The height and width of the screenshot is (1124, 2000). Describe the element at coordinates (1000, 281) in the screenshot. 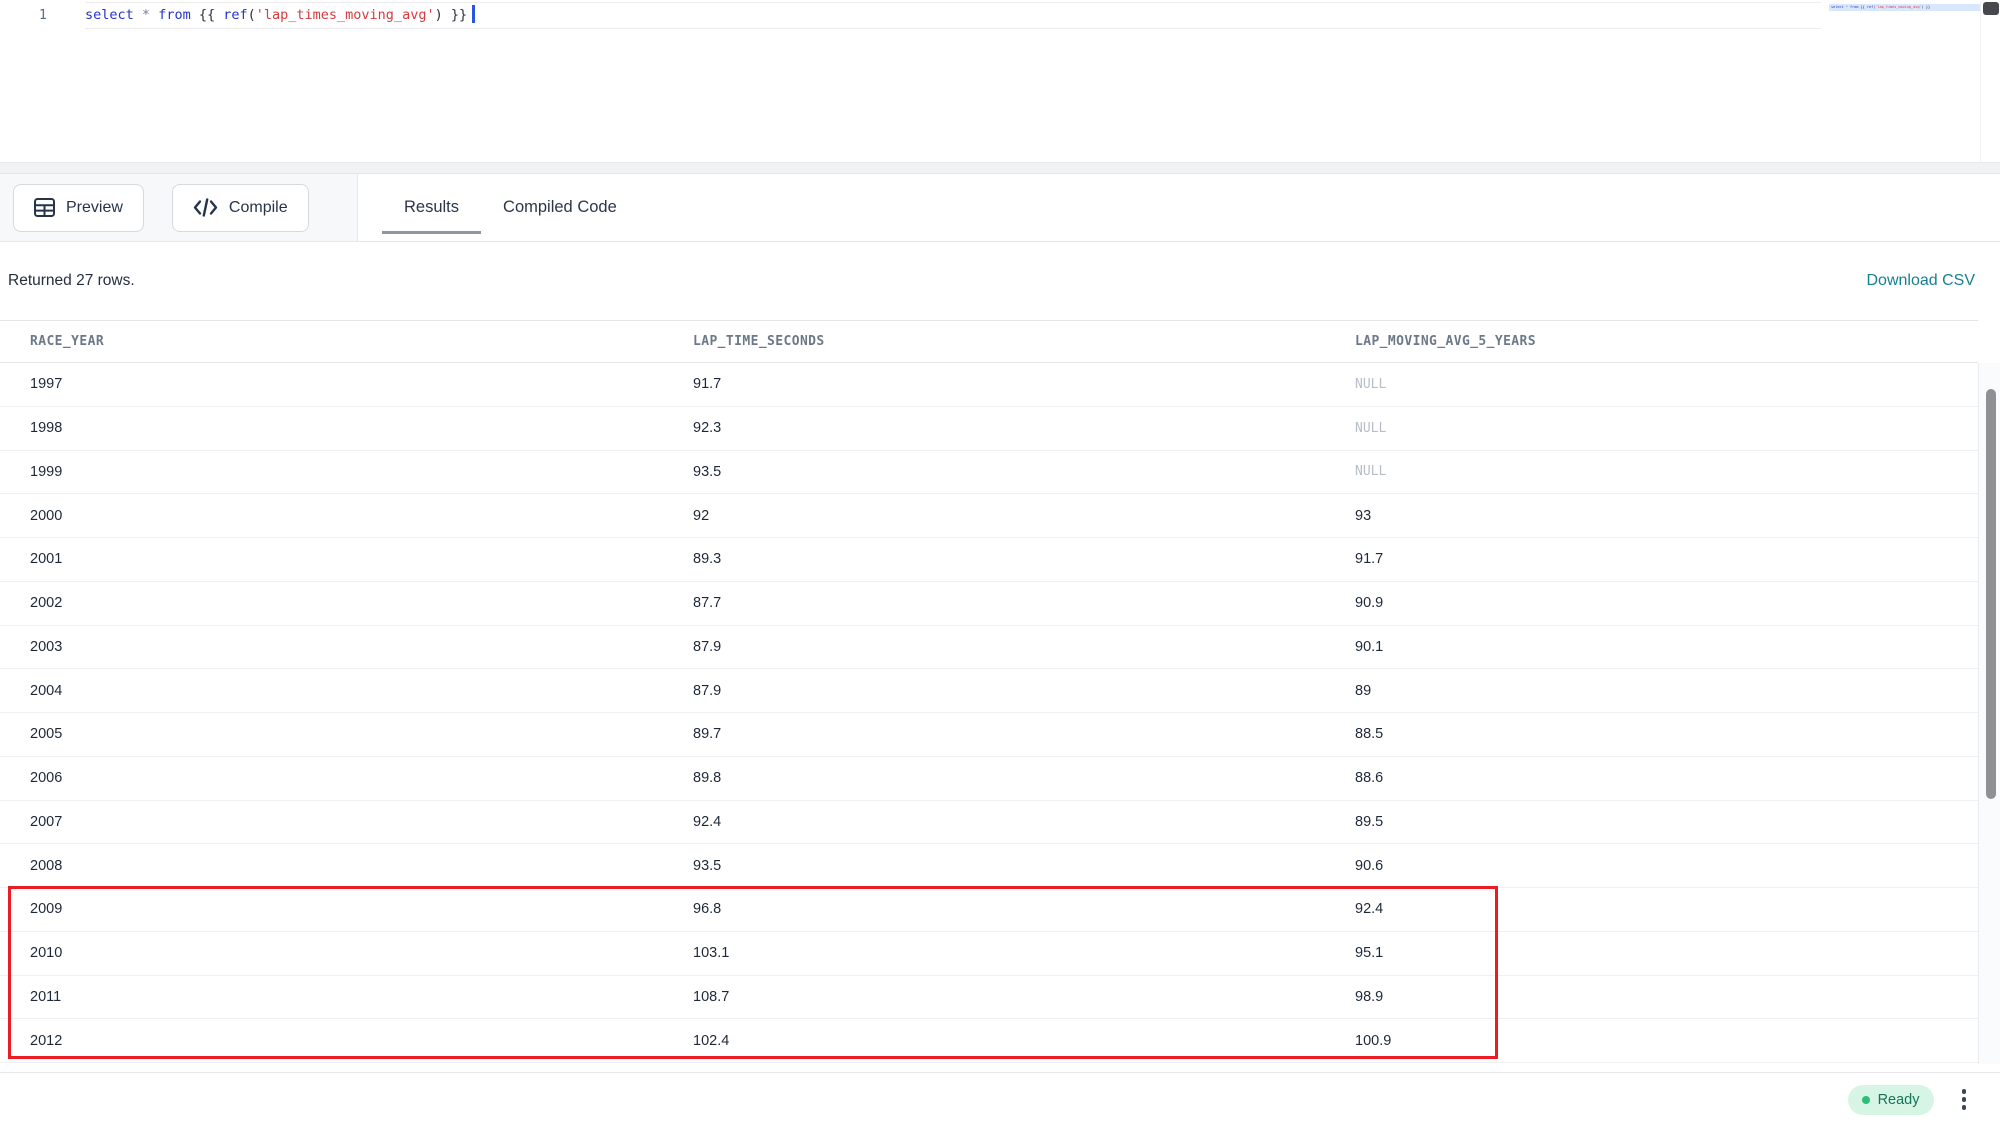

I see `results-meta: Returned 27 rows. Download CSV` at that location.